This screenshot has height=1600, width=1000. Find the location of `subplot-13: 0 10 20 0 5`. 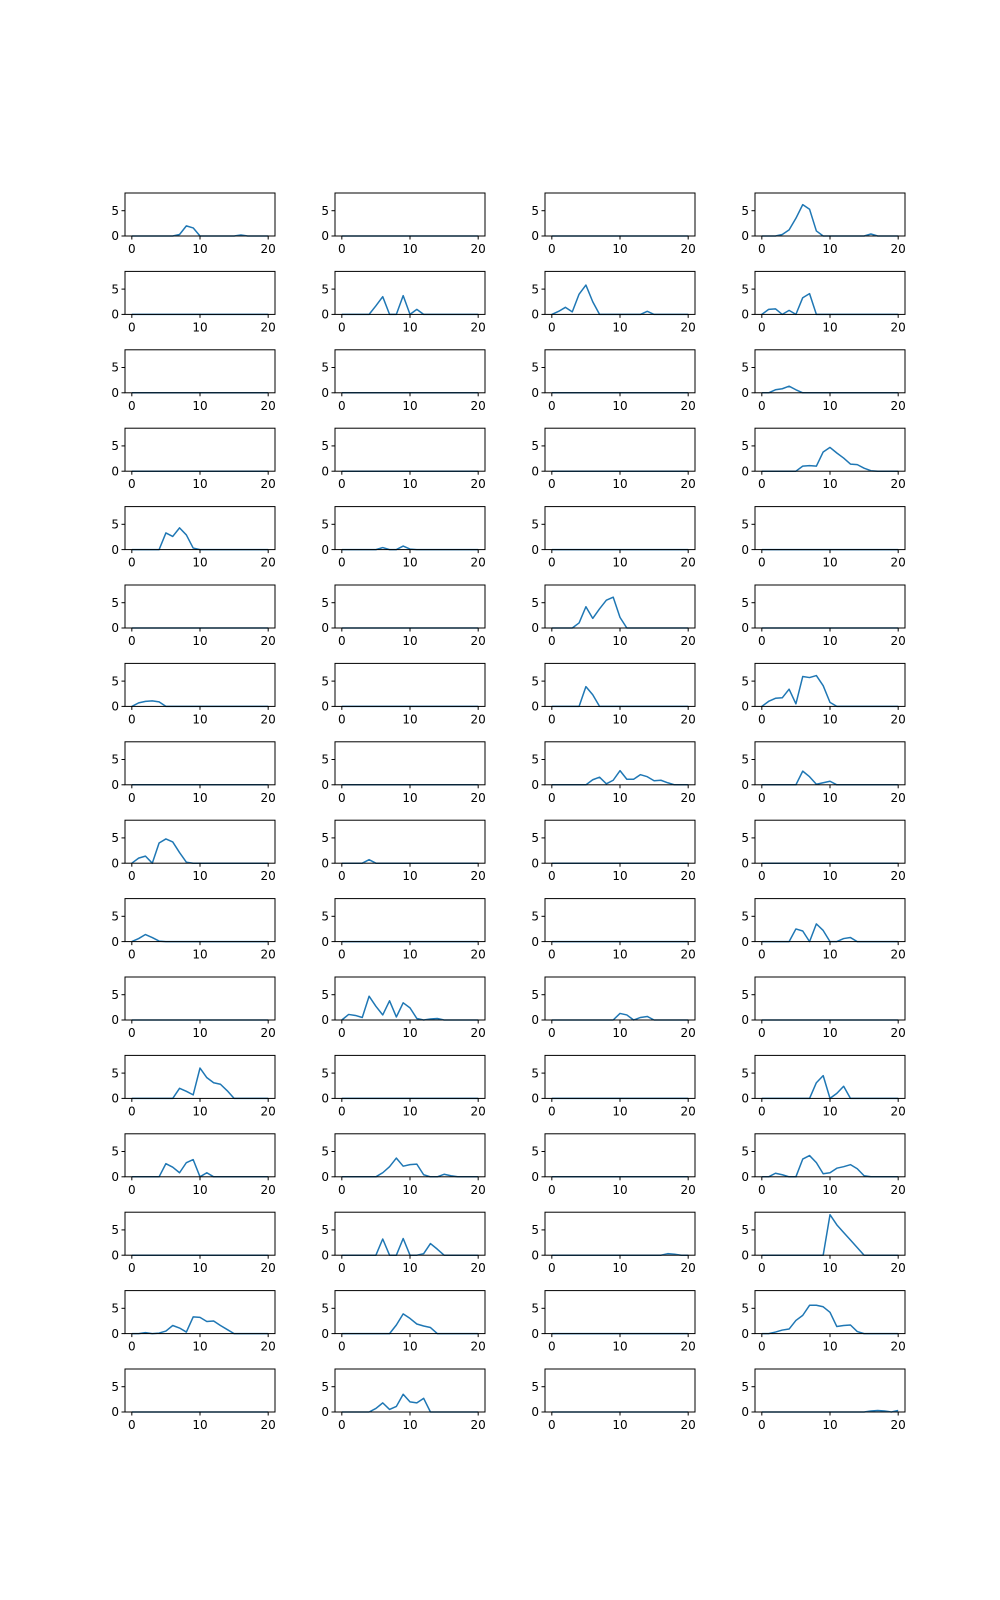

subplot-13: 0 10 20 0 5 is located at coordinates (193, 459).